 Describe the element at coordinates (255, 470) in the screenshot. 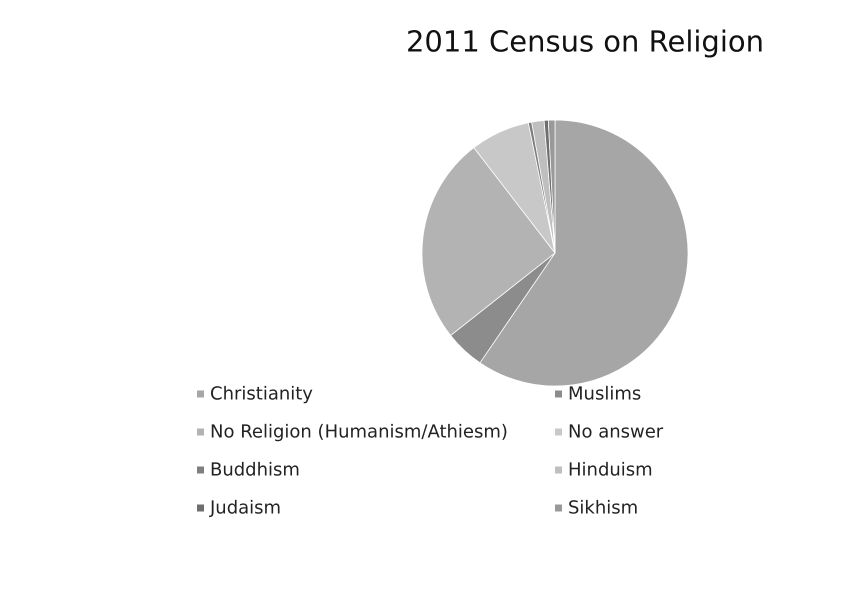

I see `legend-label: Buddhism` at that location.